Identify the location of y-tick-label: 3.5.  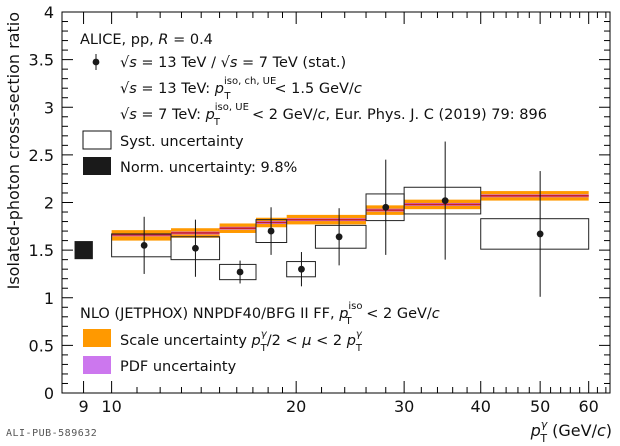
(41, 60).